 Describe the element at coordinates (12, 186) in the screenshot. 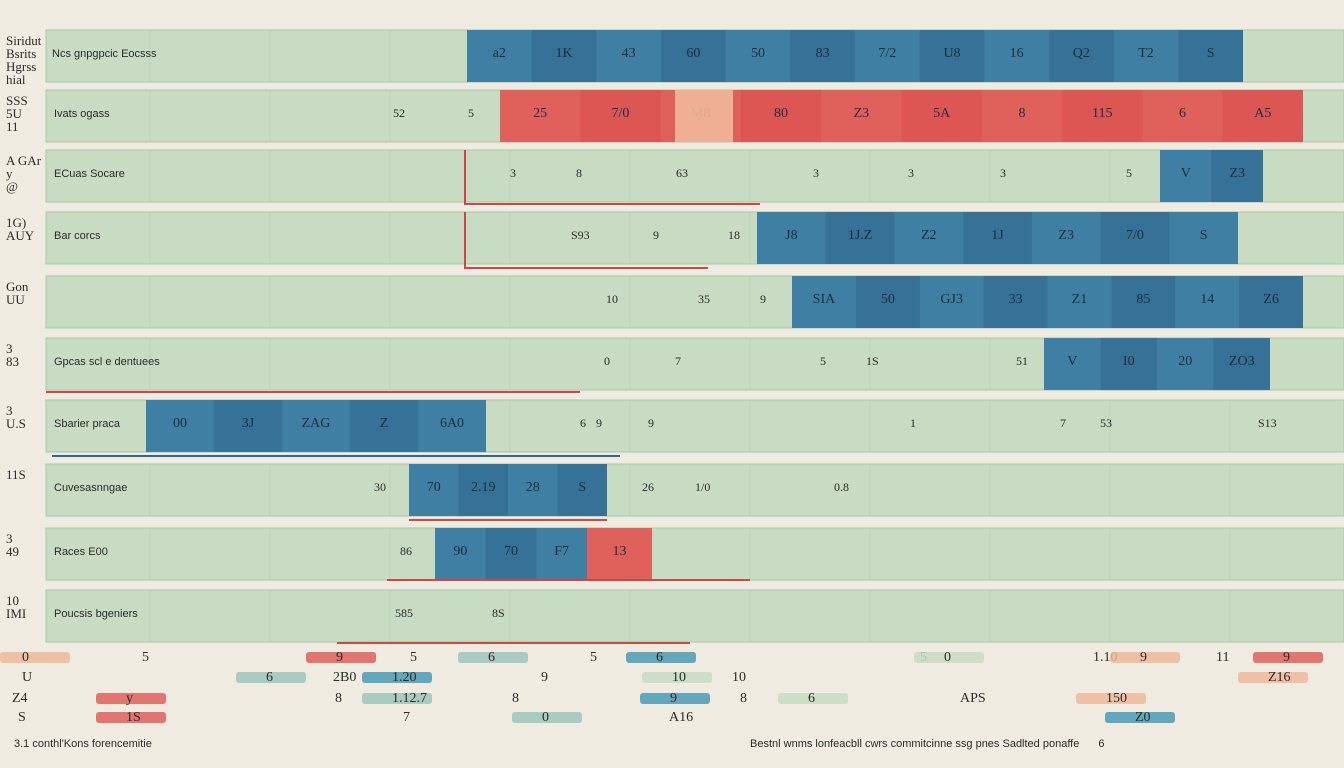

I see `gutter-label: @` at that location.